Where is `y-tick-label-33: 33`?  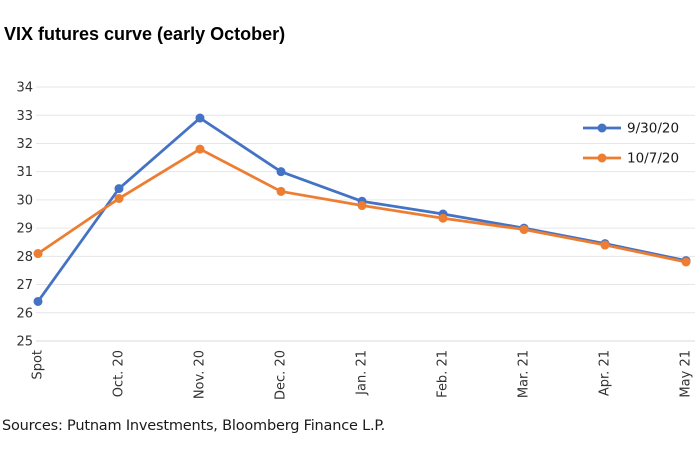 y-tick-label-33: 33 is located at coordinates (24, 116).